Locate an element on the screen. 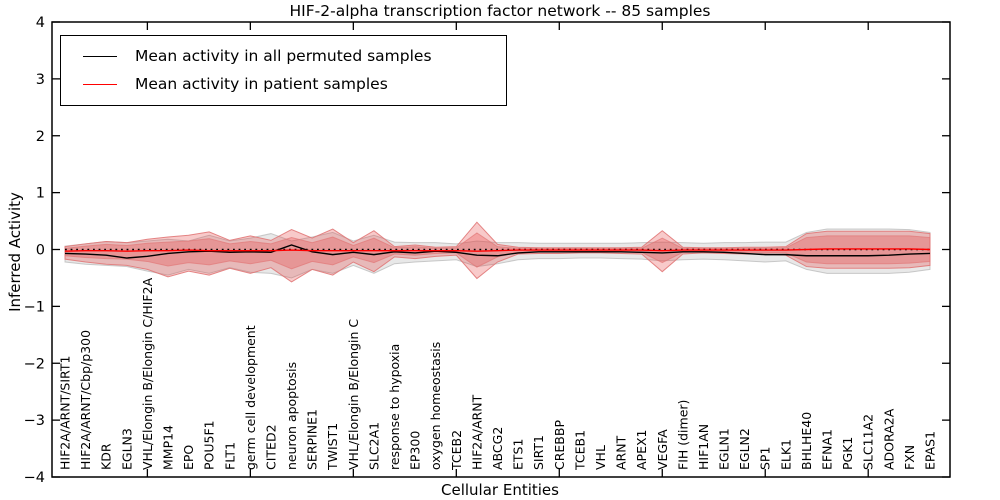  x-tick-label: EP300 is located at coordinates (415, 450).